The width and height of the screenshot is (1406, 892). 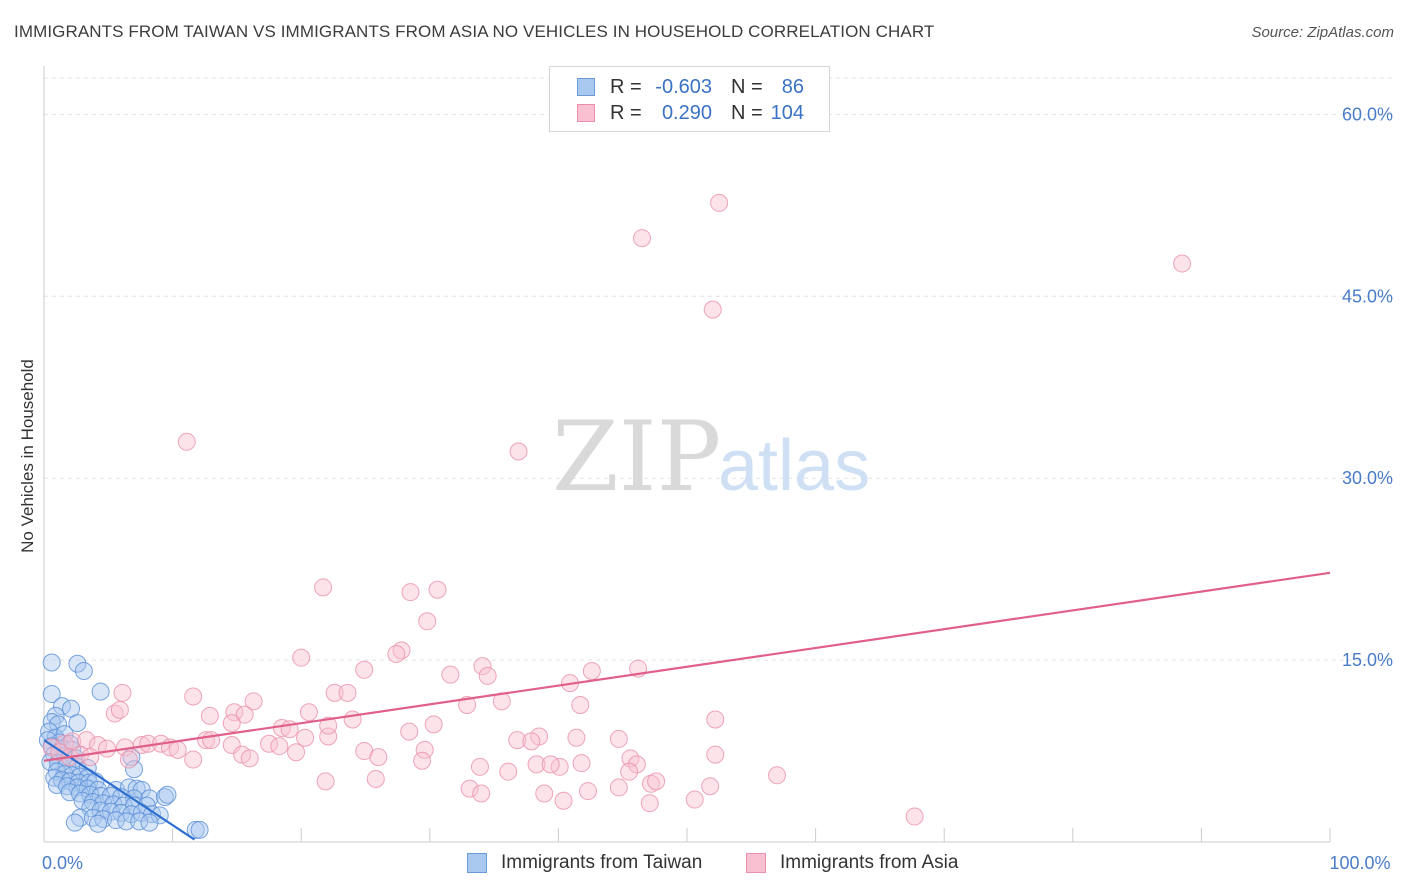 What do you see at coordinates (586, 113) in the screenshot?
I see `legend-swatch-asia` at bounding box center [586, 113].